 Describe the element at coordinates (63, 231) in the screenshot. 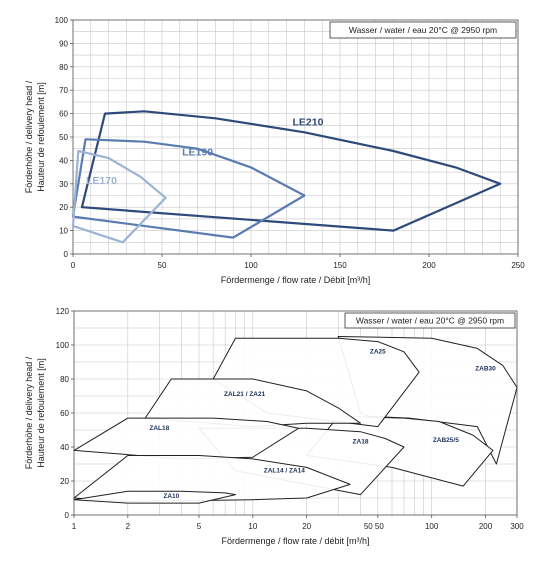

I see `y-tick-label: 10` at that location.